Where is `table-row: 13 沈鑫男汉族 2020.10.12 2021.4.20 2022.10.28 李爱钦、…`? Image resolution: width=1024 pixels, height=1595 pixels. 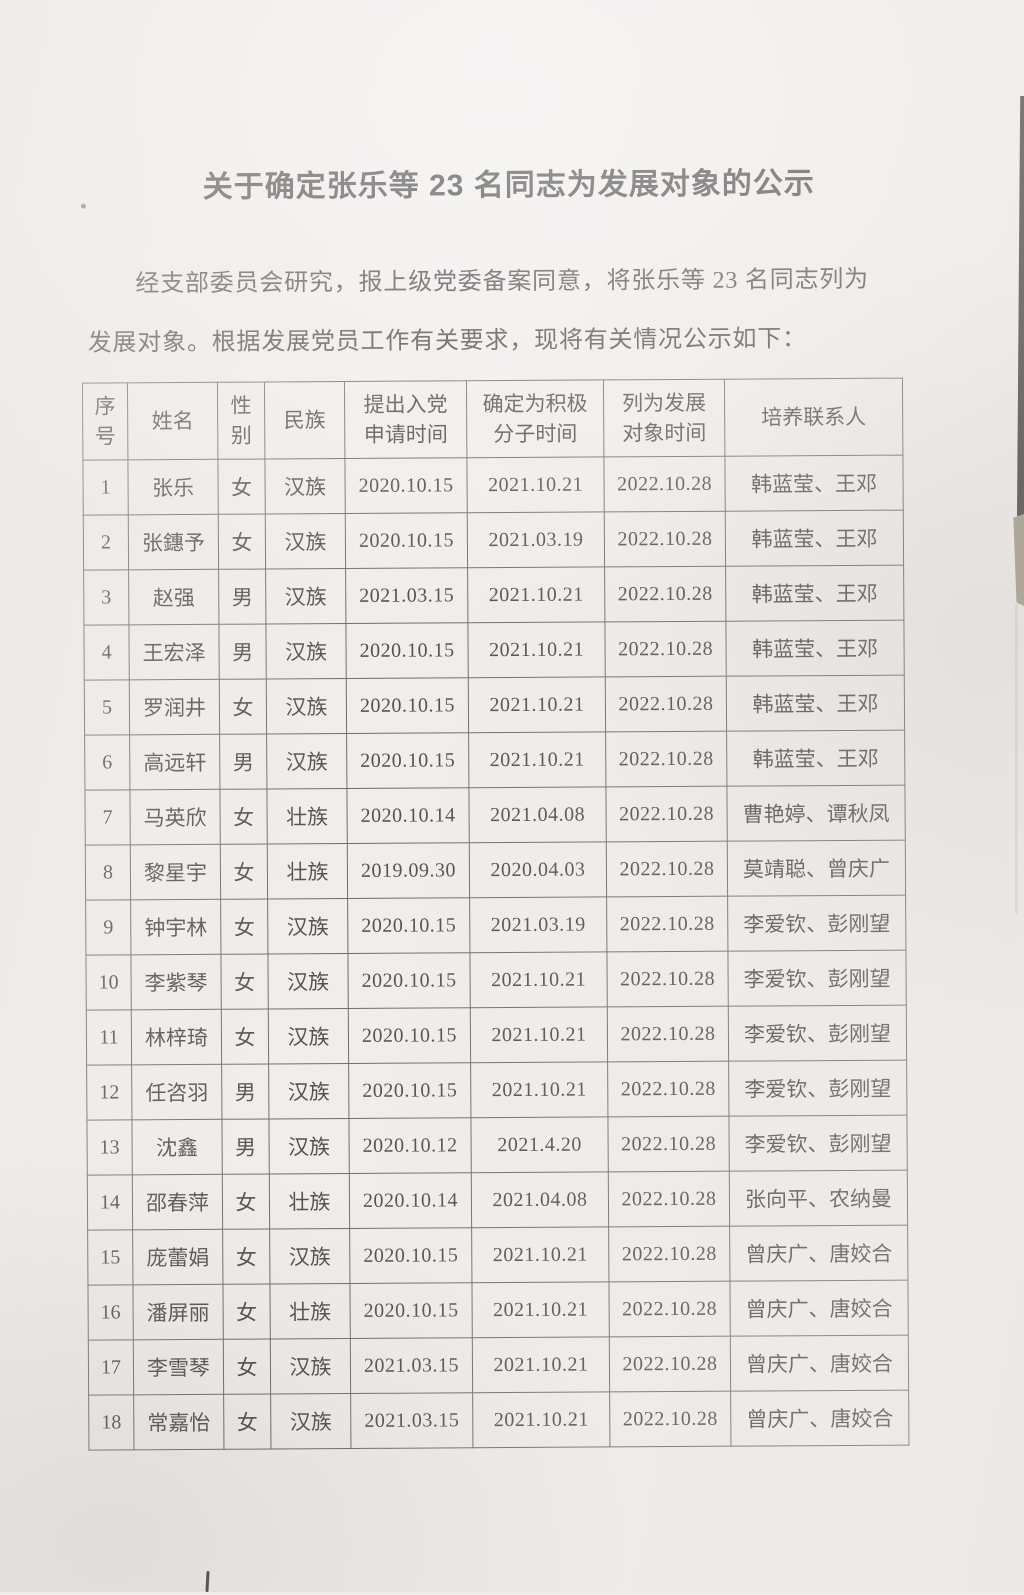 table-row: 13 沈鑫男汉族 2020.10.12 2021.4.20 2022.10.28 李爱钦、… is located at coordinates (497, 1145).